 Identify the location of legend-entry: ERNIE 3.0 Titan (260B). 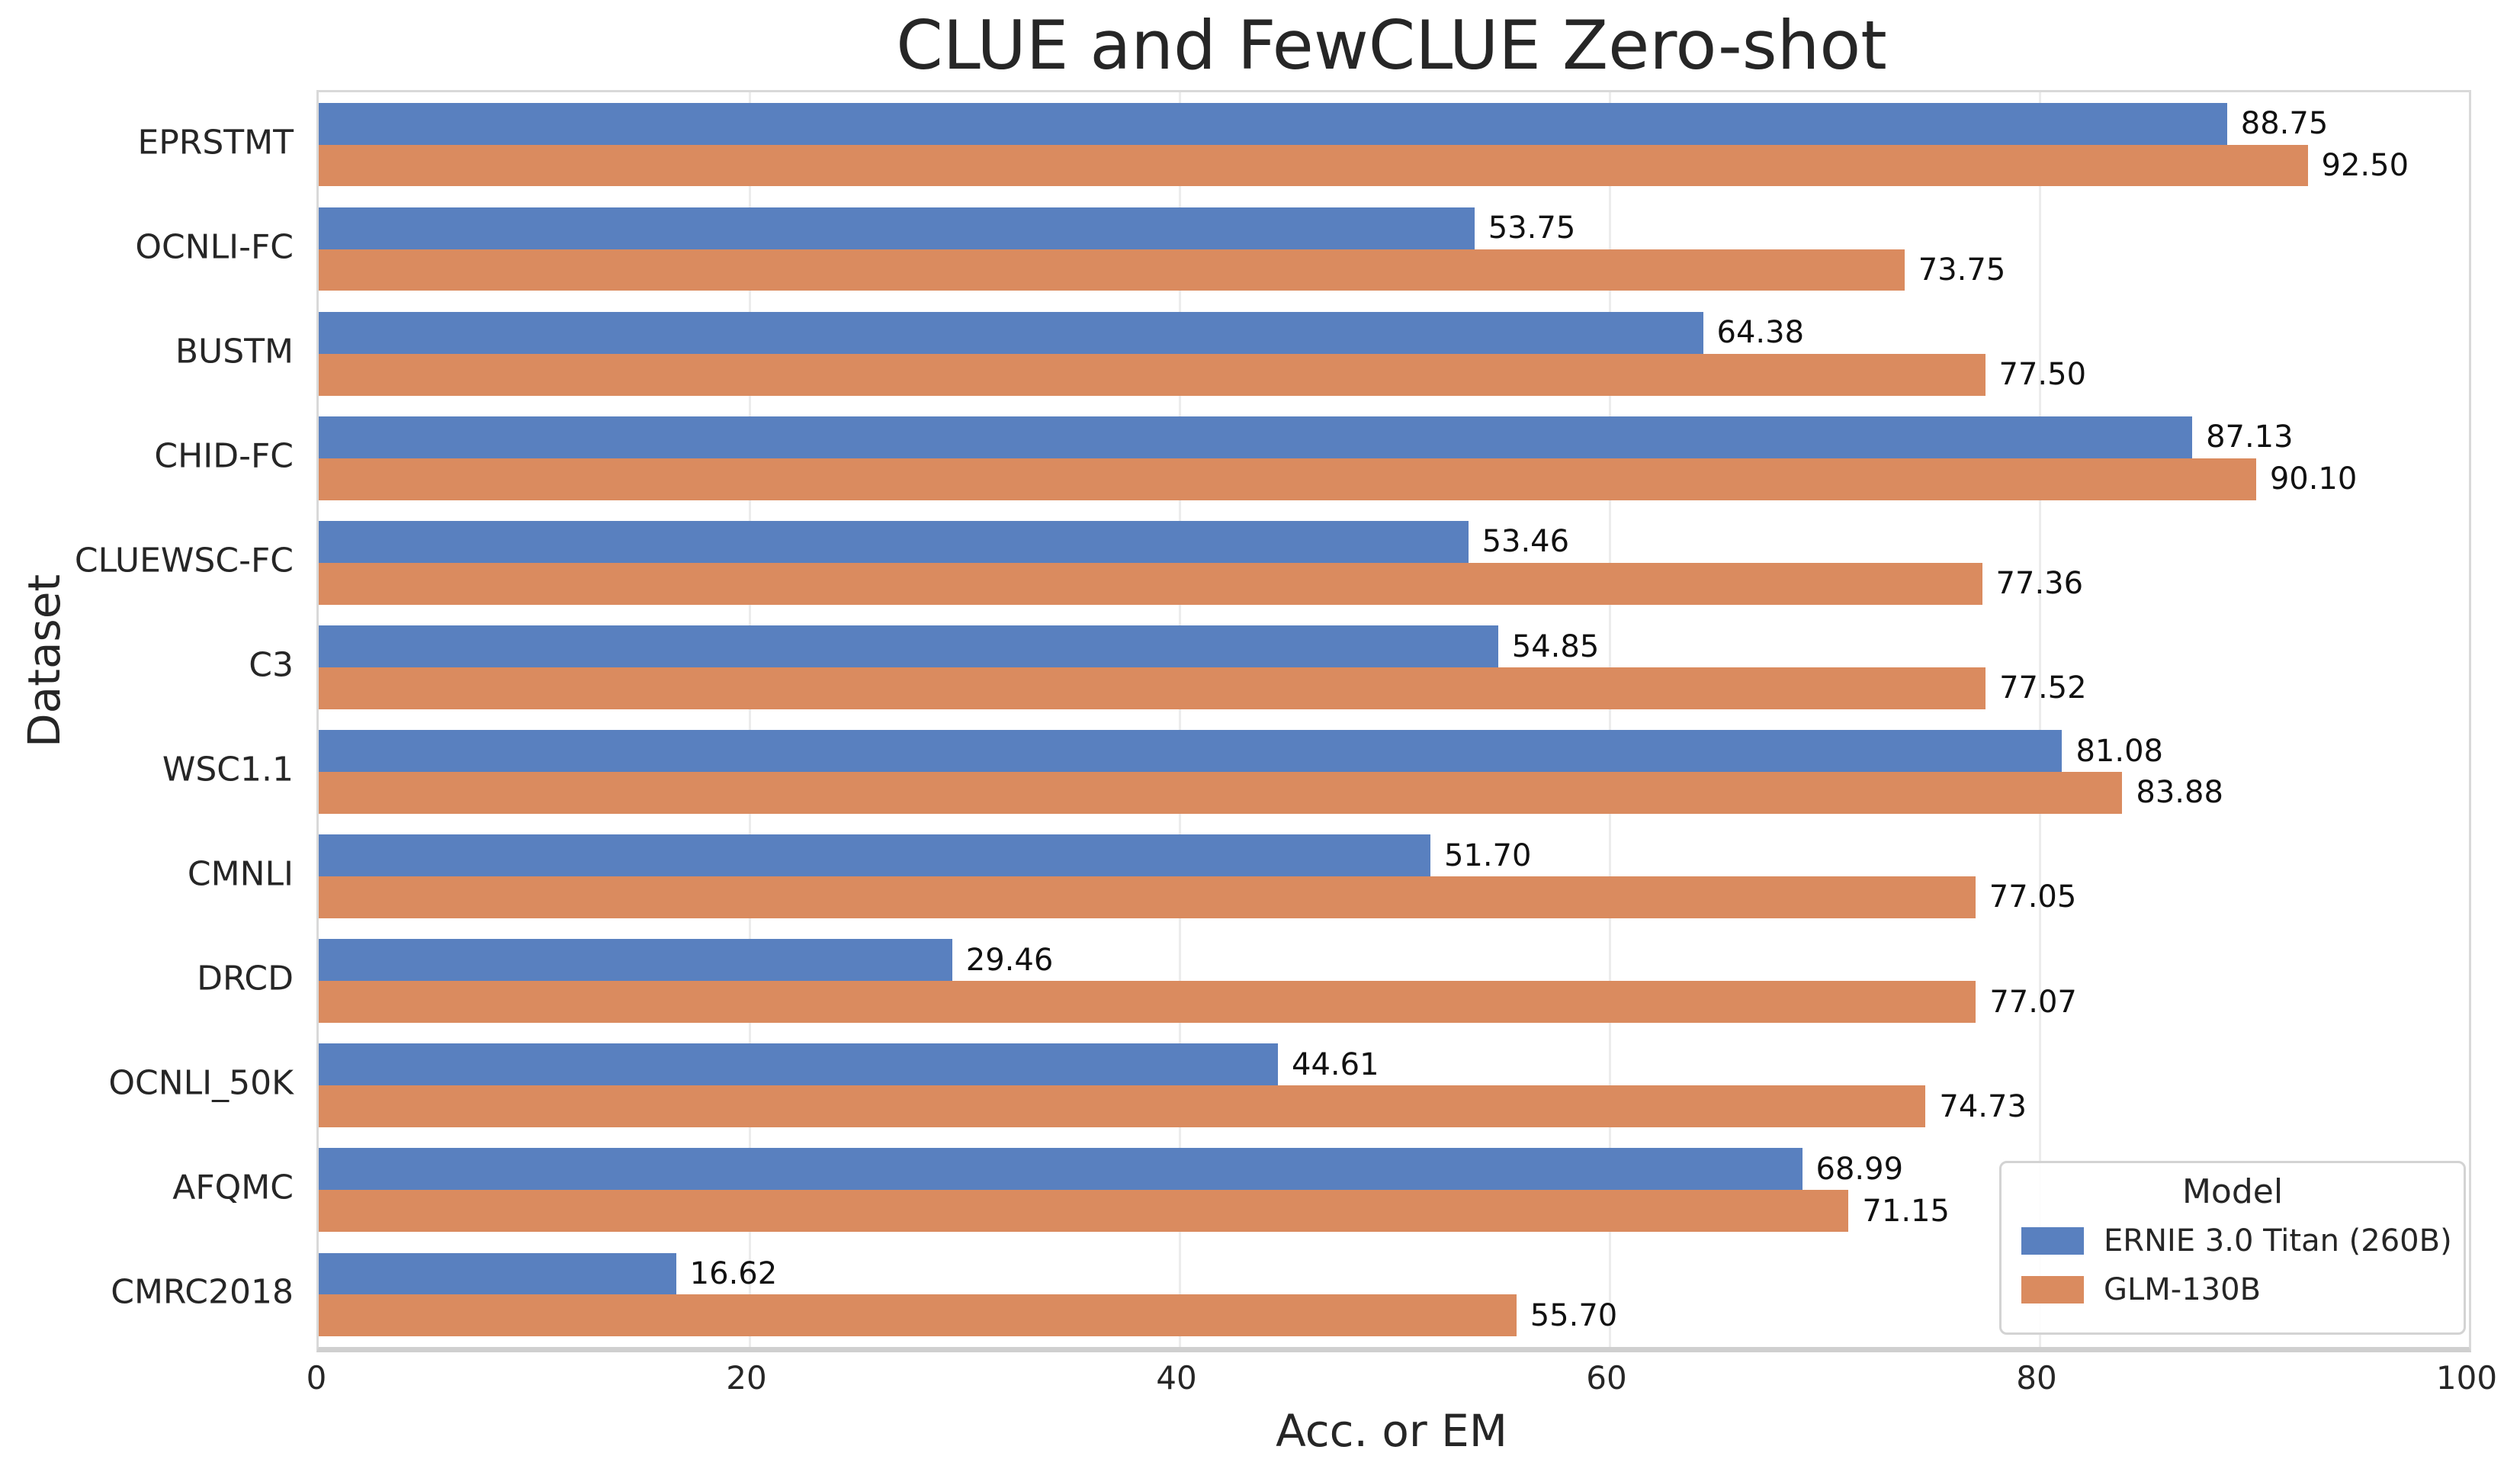
(2236, 1240).